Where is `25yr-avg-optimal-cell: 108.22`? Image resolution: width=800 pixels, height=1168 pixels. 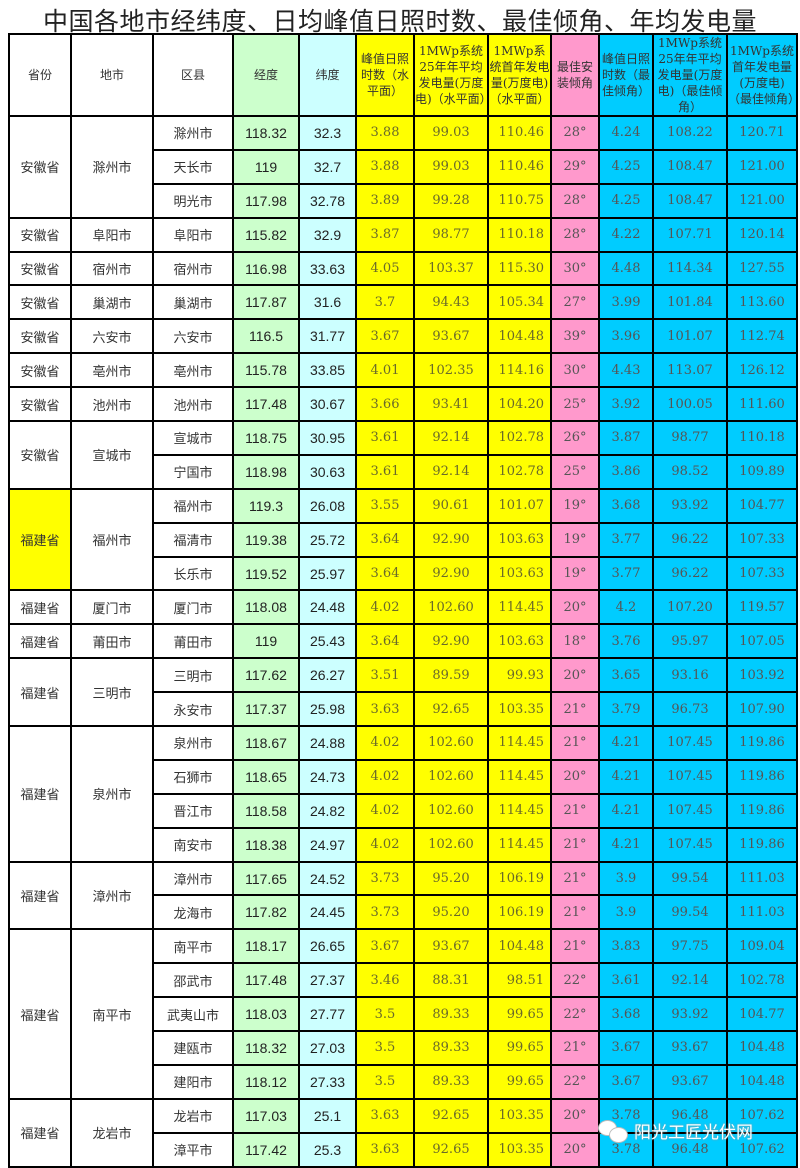
25yr-avg-optimal-cell: 108.22 is located at coordinates (690, 133).